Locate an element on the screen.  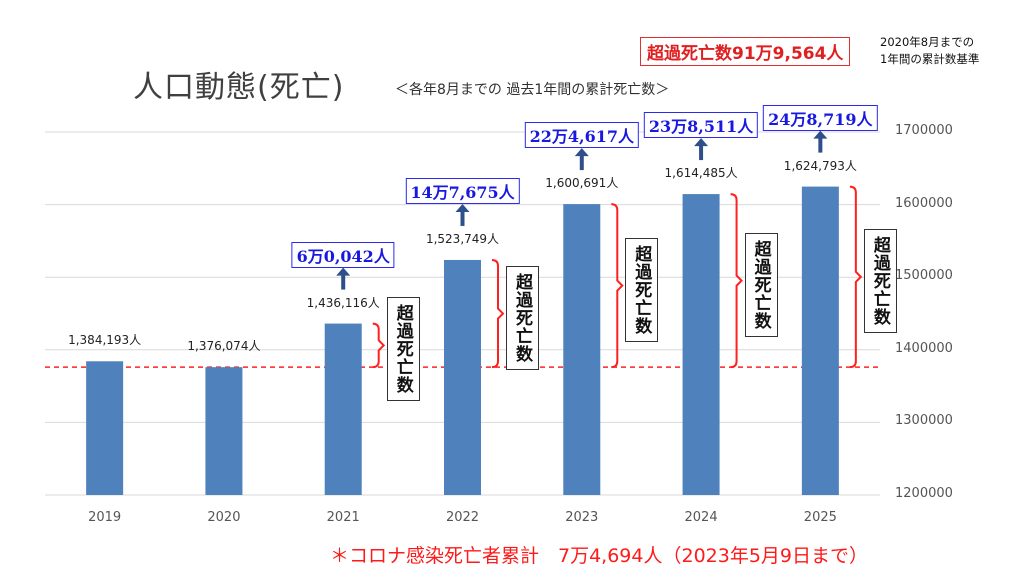
excess-death-label: 6万0,042人 is located at coordinates (343, 254).